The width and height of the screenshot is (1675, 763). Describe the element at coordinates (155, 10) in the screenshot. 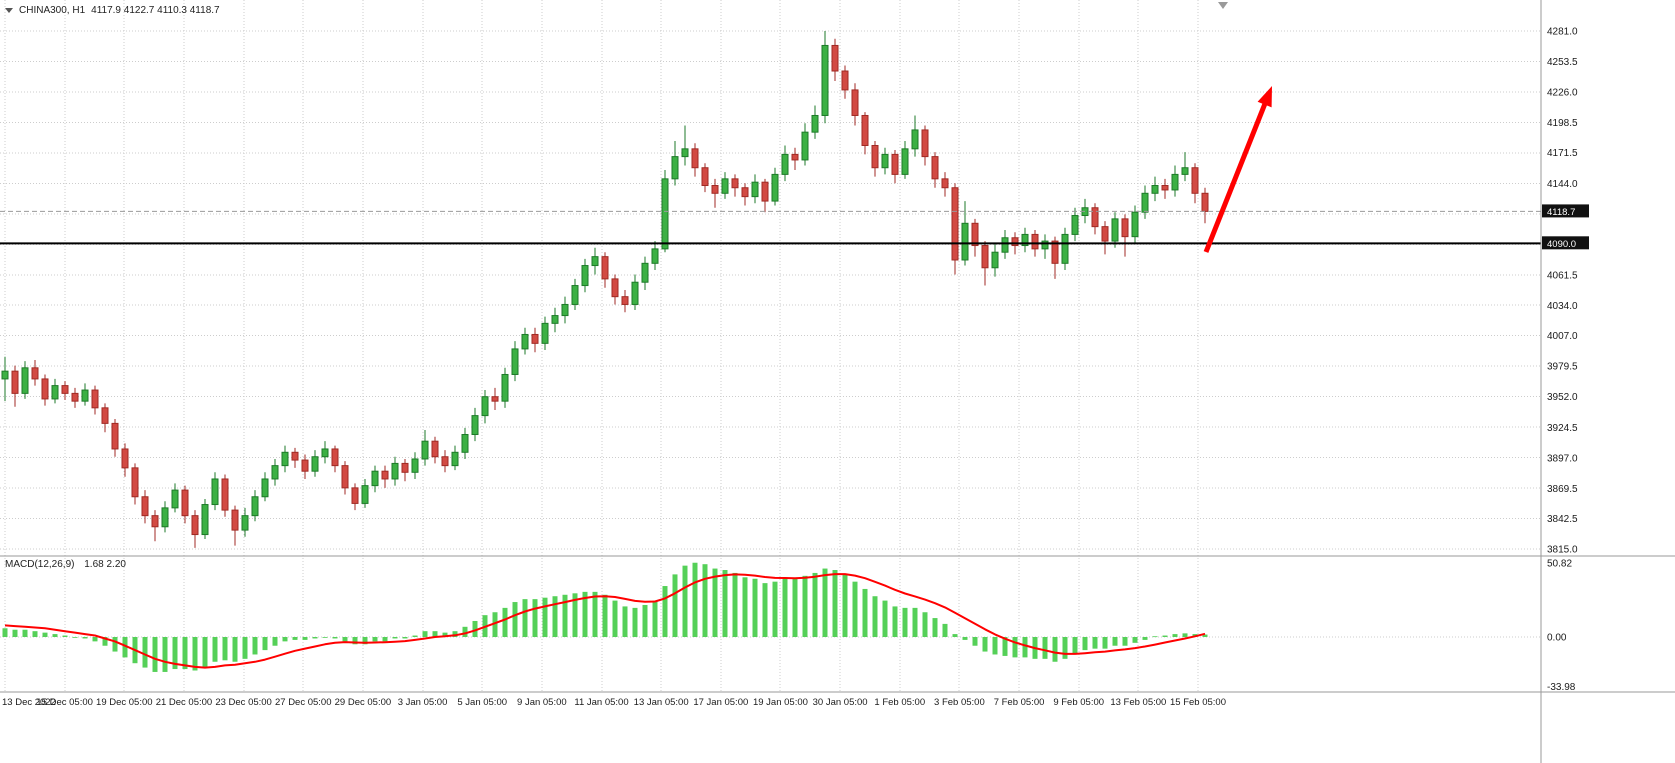

I see `ohlc-values: 4117.9 4122.7 4110.3 4118.7` at that location.